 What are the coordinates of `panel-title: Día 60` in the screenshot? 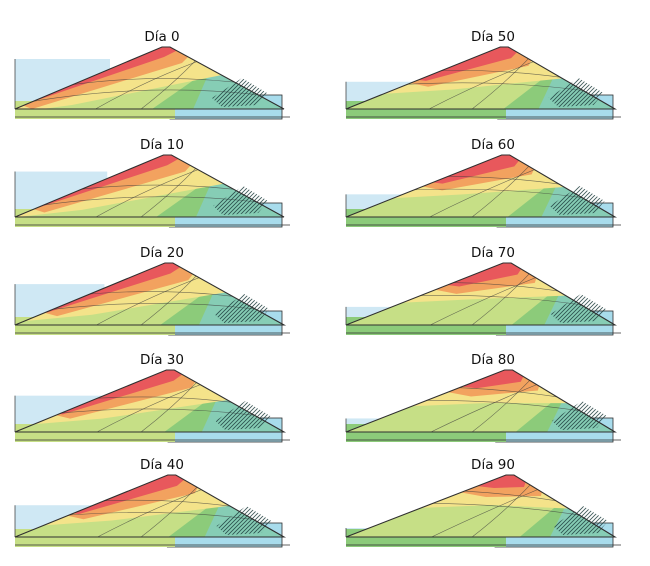 It's located at (493, 145).